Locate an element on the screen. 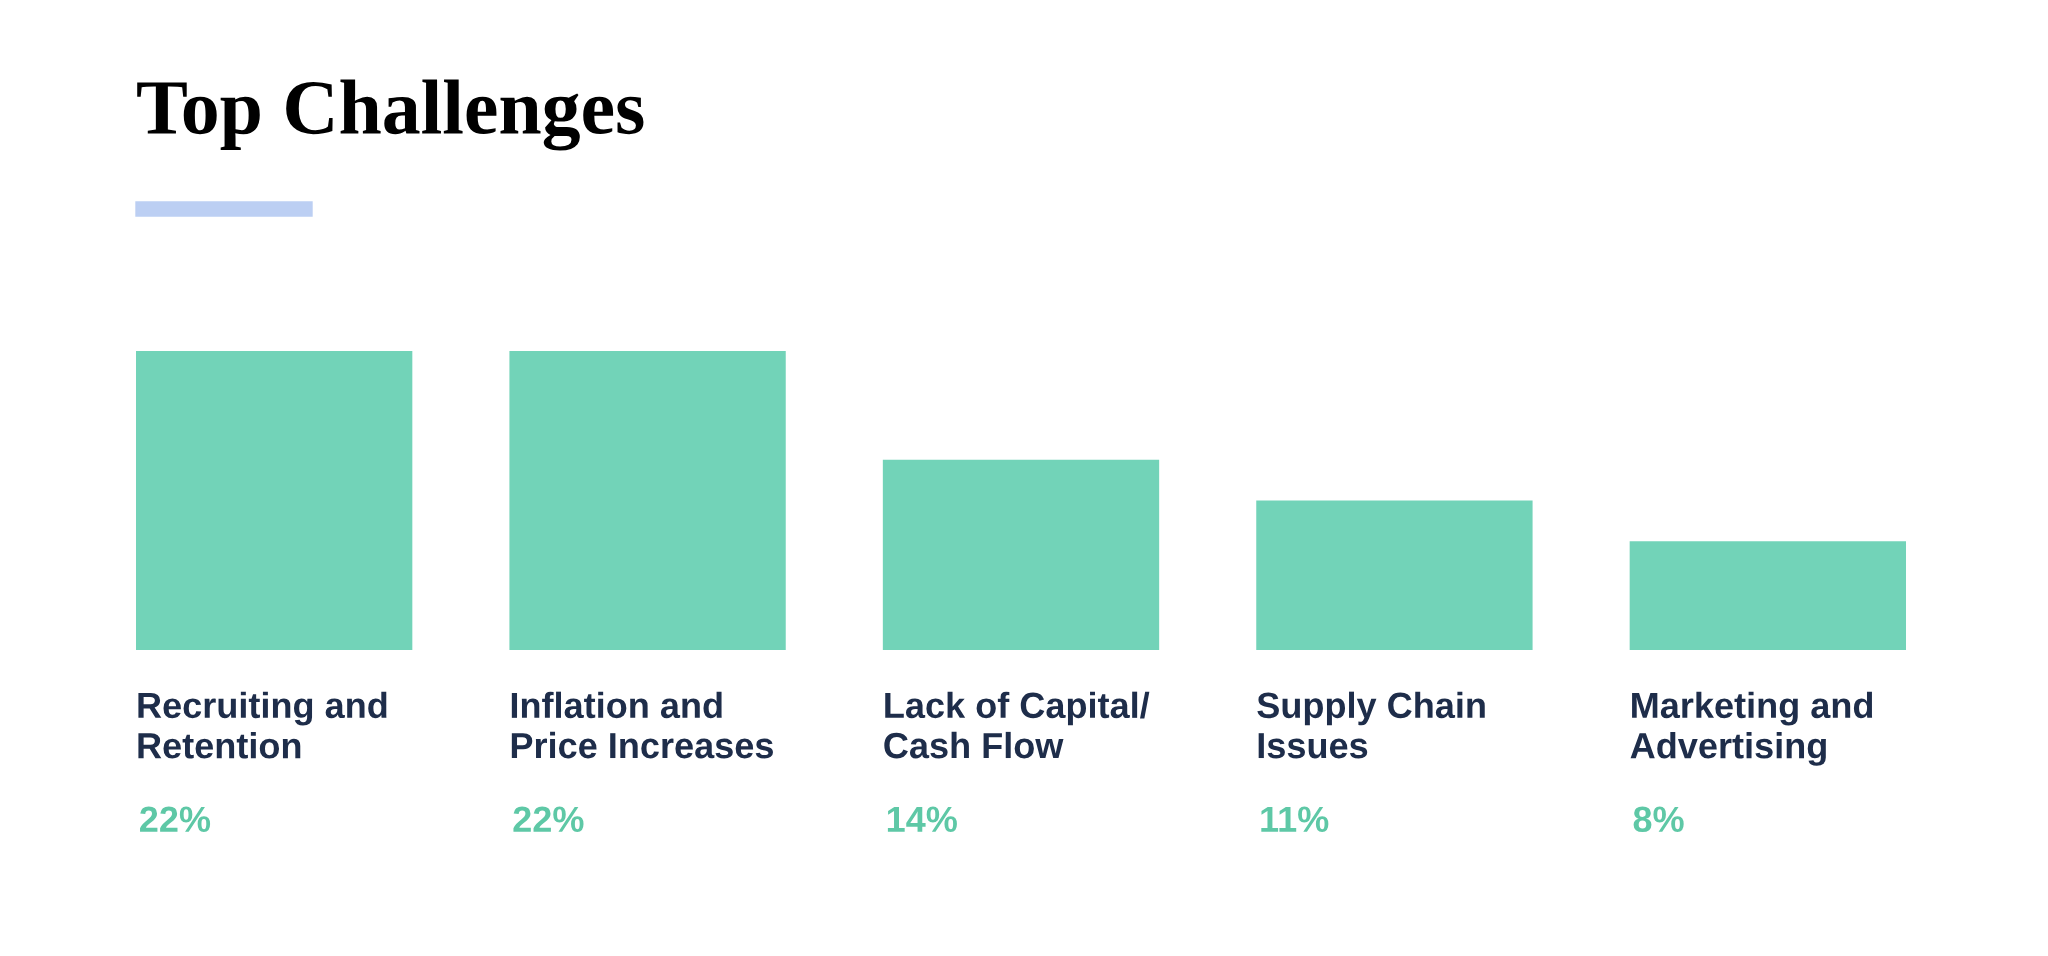 This screenshot has width=2048, height=956. data-label: 14% is located at coordinates (922, 819).